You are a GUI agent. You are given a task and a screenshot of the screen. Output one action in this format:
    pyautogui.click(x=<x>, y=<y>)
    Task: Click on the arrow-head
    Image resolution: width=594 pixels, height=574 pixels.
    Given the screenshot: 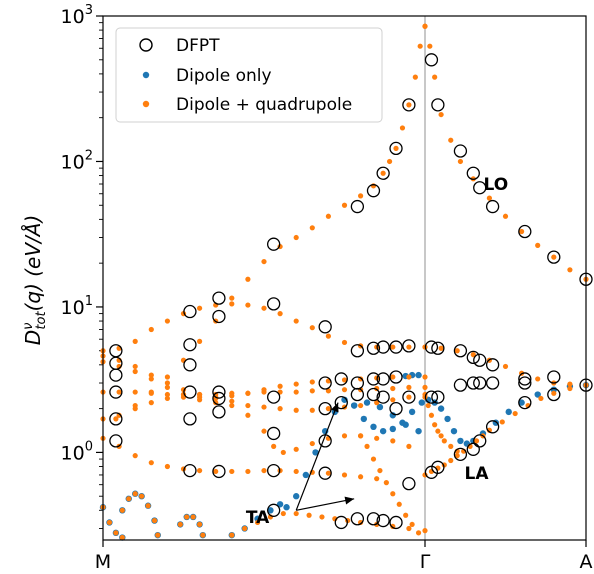 What is the action you would take?
    pyautogui.click(x=349, y=500)
    